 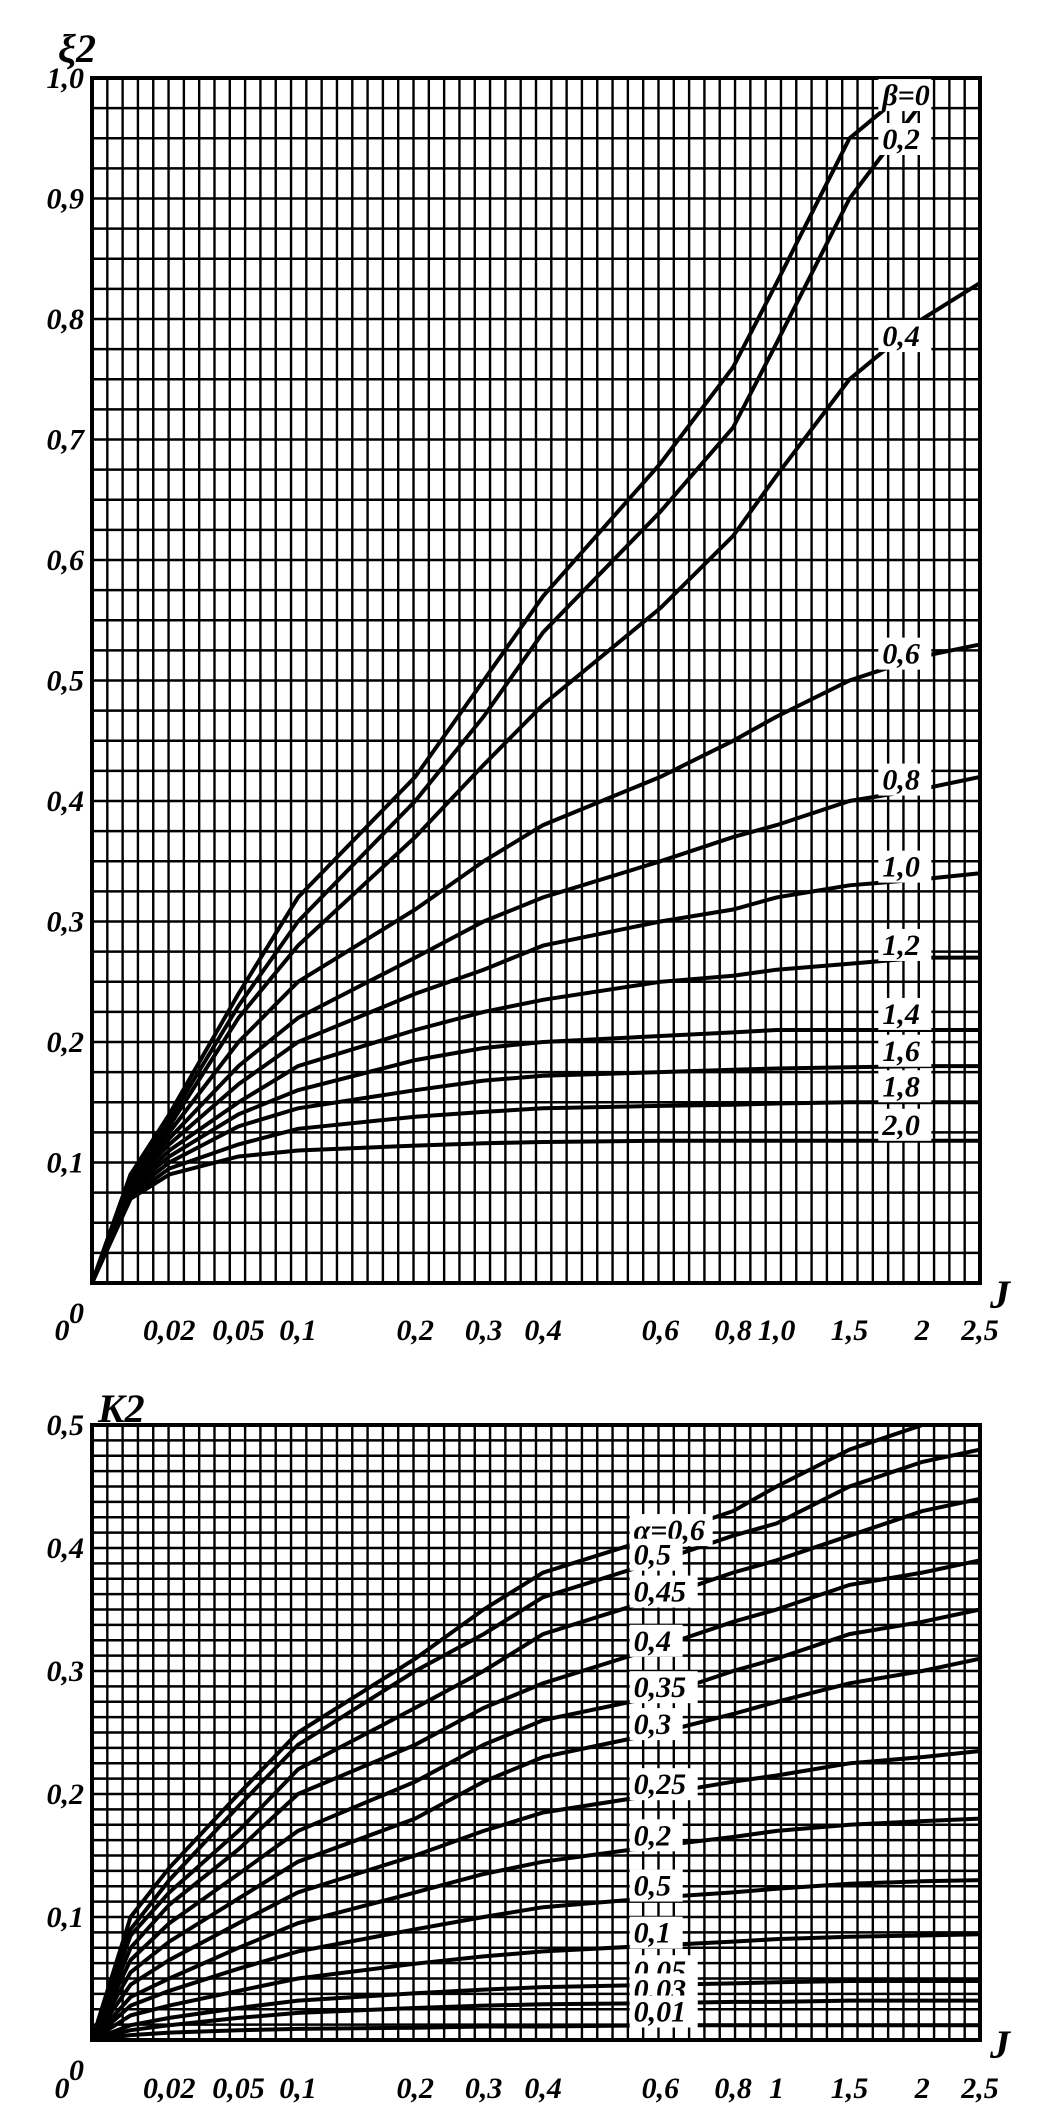 What do you see at coordinates (660, 1784) in the screenshot?
I see `curve-label: 0,25` at bounding box center [660, 1784].